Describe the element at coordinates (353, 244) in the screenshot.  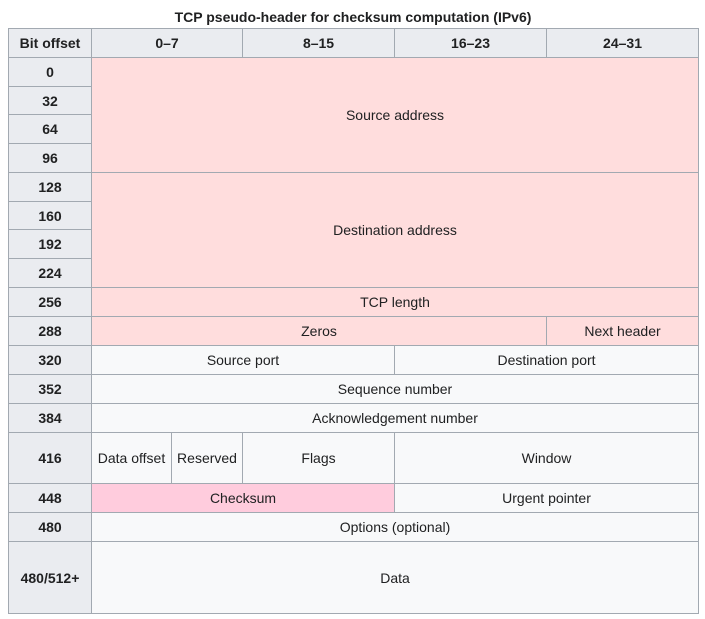
I see `table-row: 192` at that location.